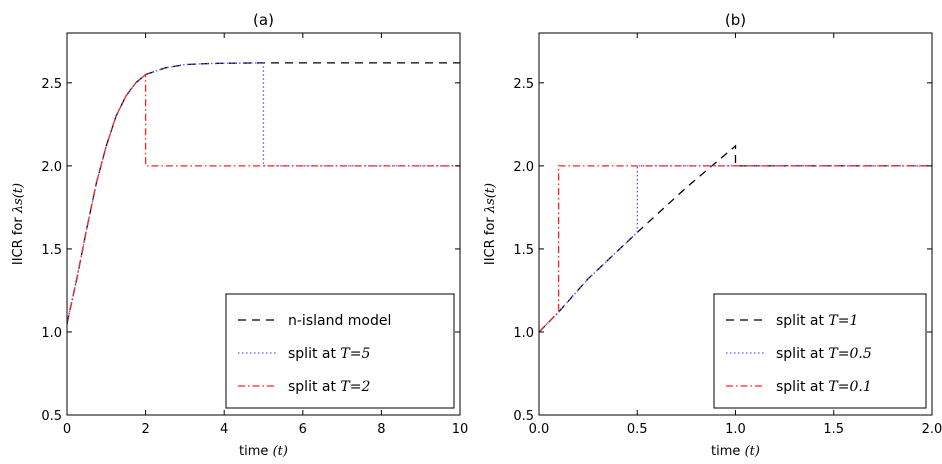  Describe the element at coordinates (339, 321) in the screenshot. I see `legend-label: n-island model` at that location.